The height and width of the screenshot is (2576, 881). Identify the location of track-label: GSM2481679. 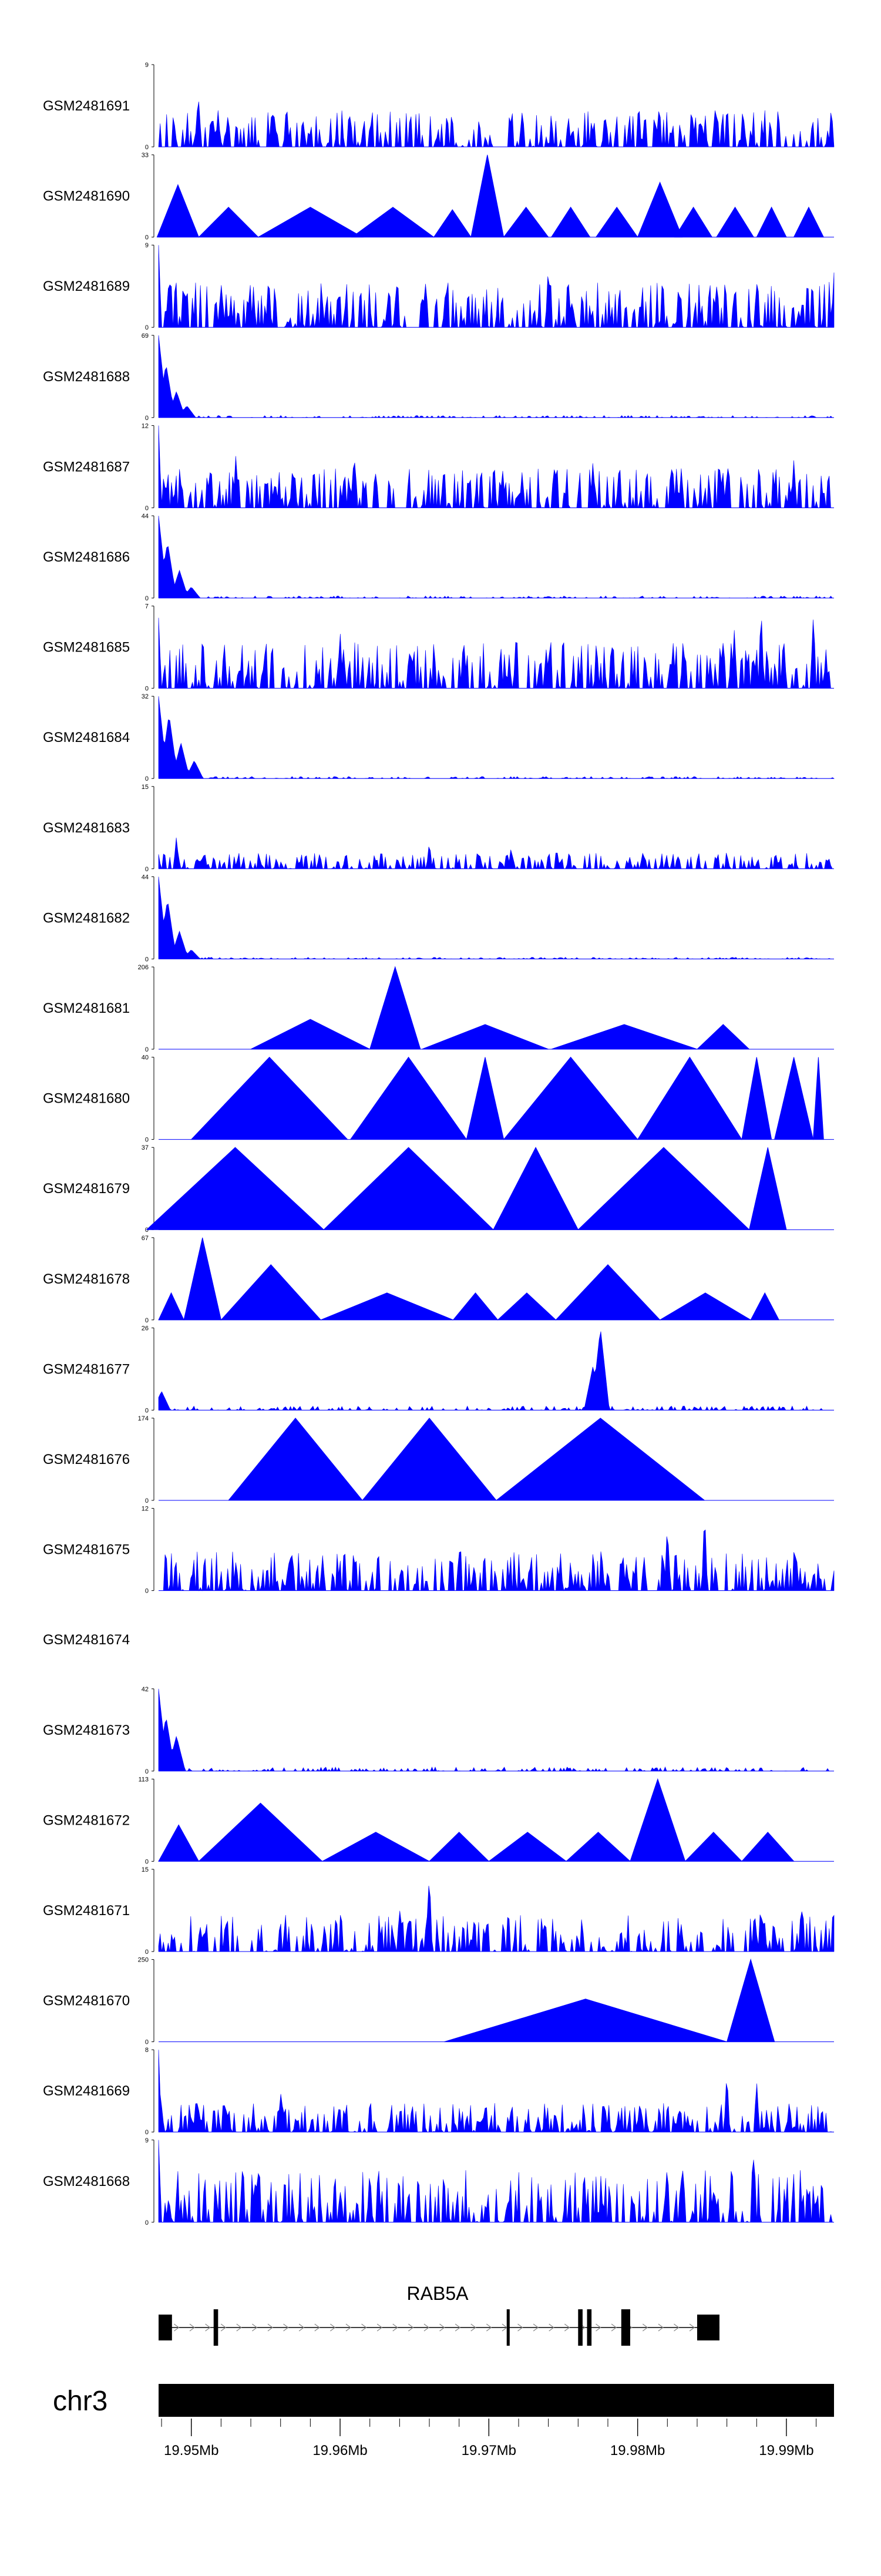
(87, 1189).